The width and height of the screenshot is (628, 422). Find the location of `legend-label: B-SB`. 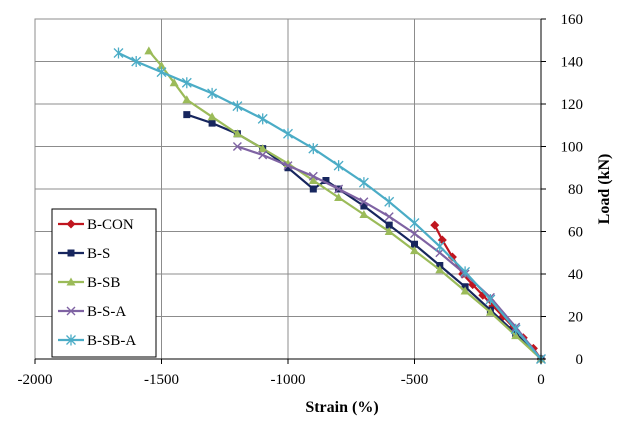

legend-label: B-SB is located at coordinates (103, 283).